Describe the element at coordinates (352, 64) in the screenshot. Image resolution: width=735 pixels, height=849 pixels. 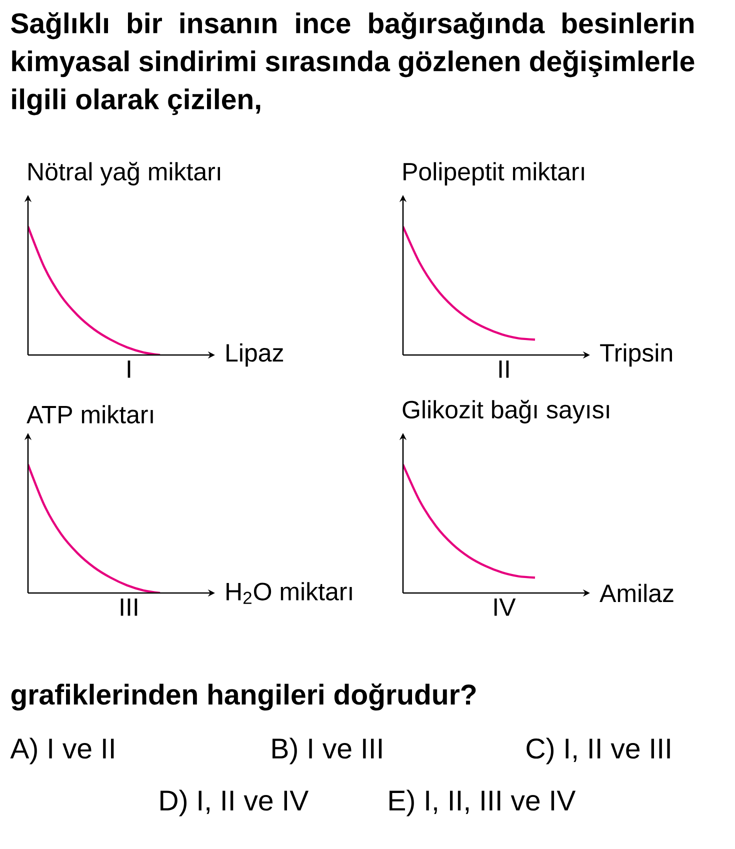
I see `text: Sağlıklı bir insanın ince bağırsağında besinlerin kimyasal sindirimi sırasında gözlenen değişimlerle ilgili olarak çizilen,` at that location.